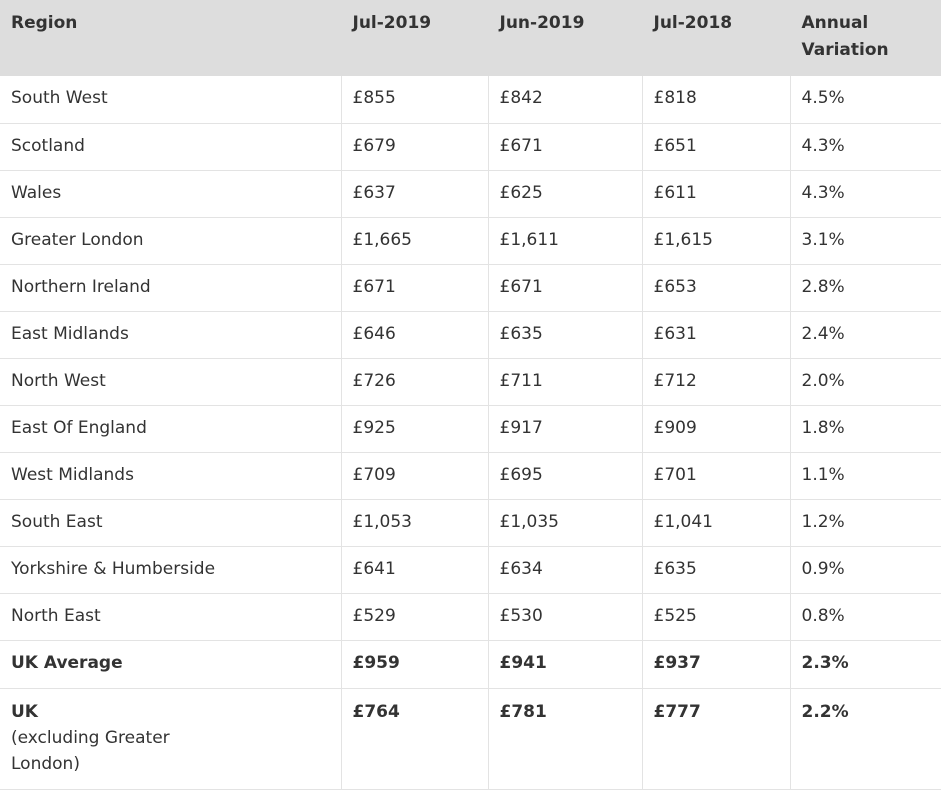  Describe the element at coordinates (171, 241) in the screenshot. I see `cell-region: Greater London` at that location.